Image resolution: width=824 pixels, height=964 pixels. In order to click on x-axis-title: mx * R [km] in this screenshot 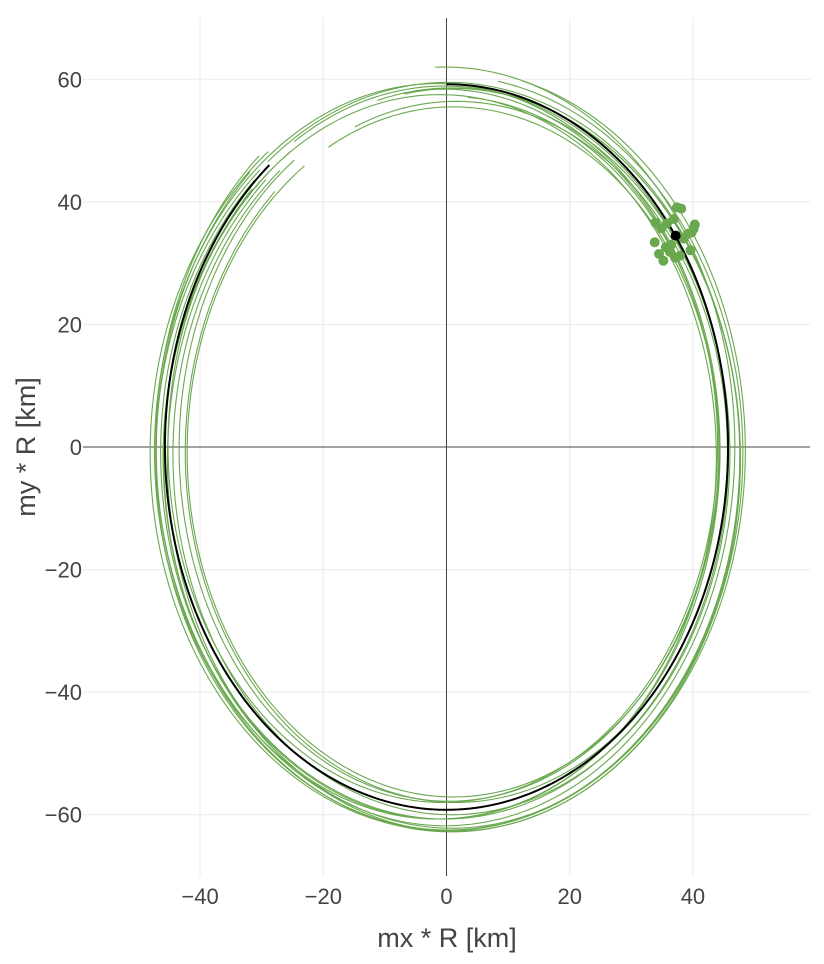, I will do `click(447, 938)`.